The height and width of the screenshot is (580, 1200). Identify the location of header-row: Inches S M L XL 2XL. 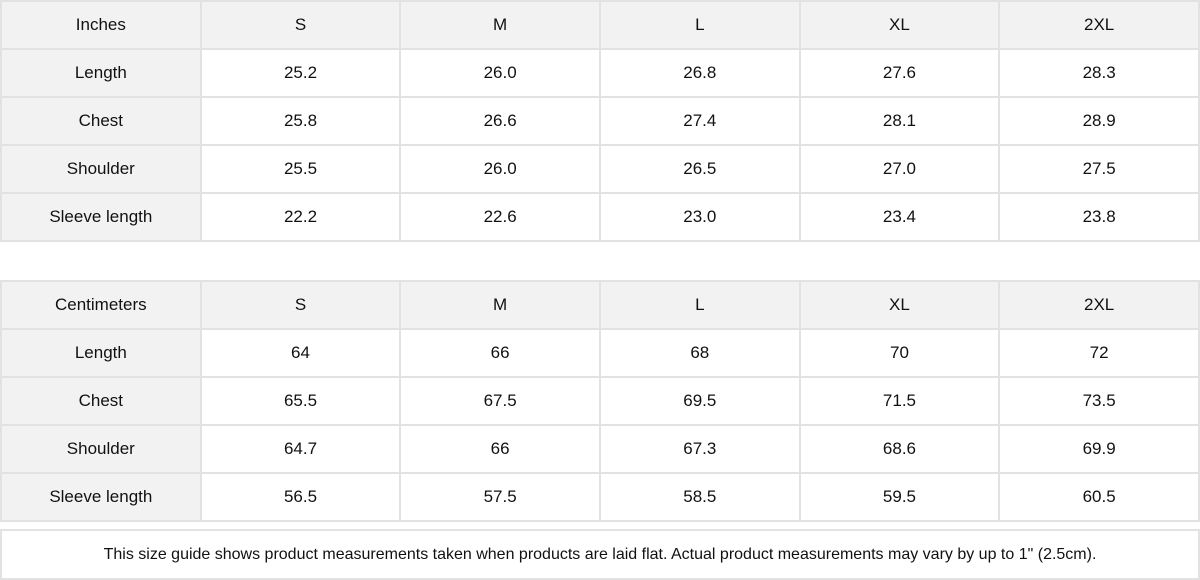
(600, 25).